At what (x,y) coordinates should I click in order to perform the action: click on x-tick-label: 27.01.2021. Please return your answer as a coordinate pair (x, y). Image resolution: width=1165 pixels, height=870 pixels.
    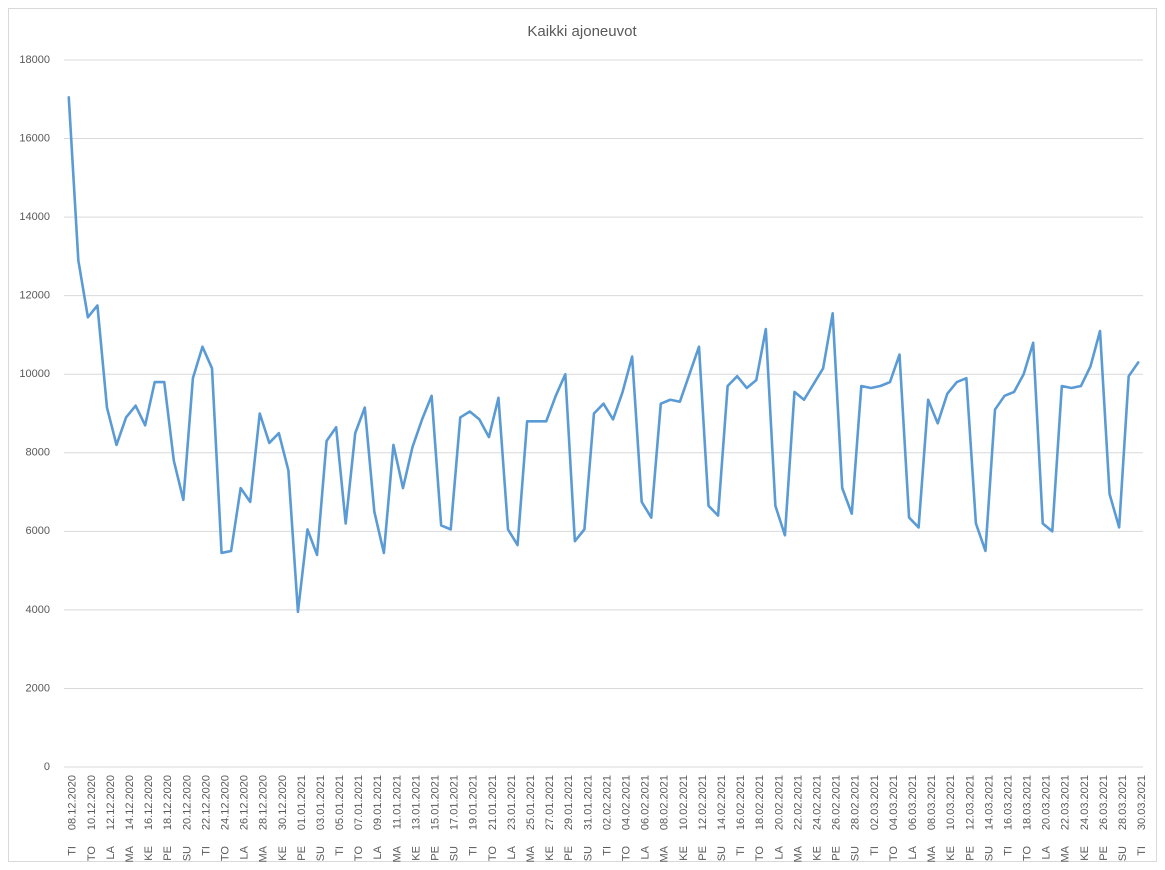
    Looking at the image, I should click on (550, 802).